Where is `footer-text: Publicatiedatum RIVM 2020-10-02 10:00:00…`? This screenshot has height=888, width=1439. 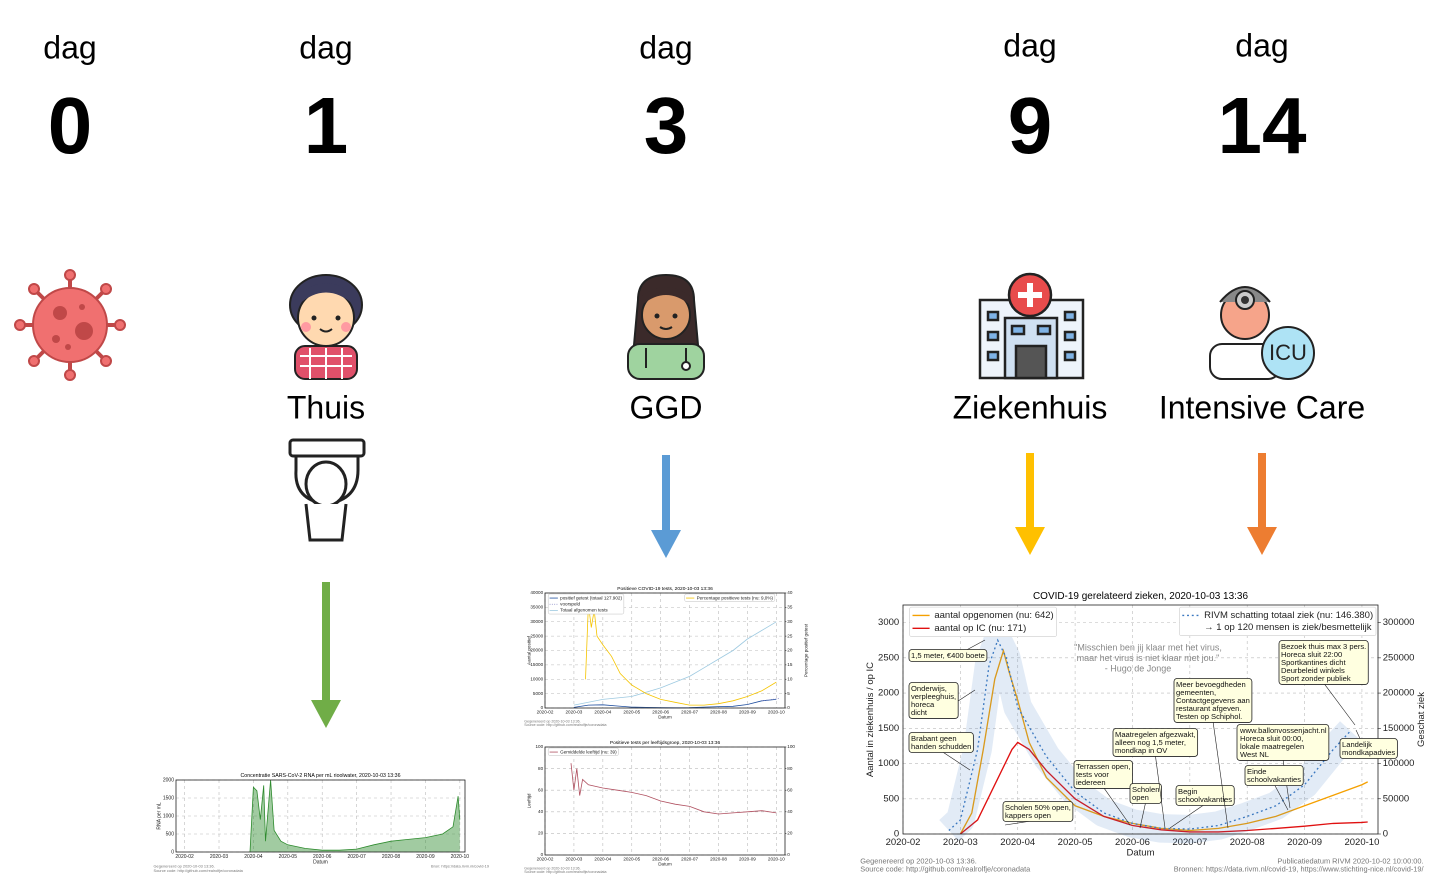
footer-text: Publicatiedatum RIVM 2020-10-02 10:00:00… is located at coordinates (1350, 861).